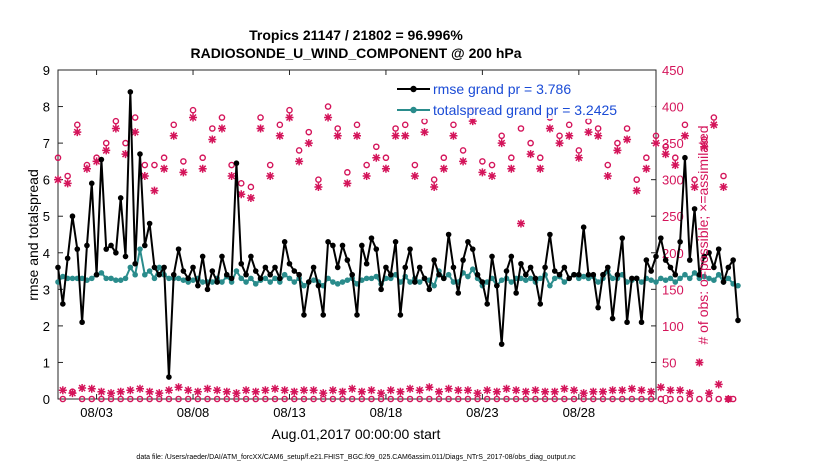  I want to click on y-left-tick-label: 4, so click(46, 253).